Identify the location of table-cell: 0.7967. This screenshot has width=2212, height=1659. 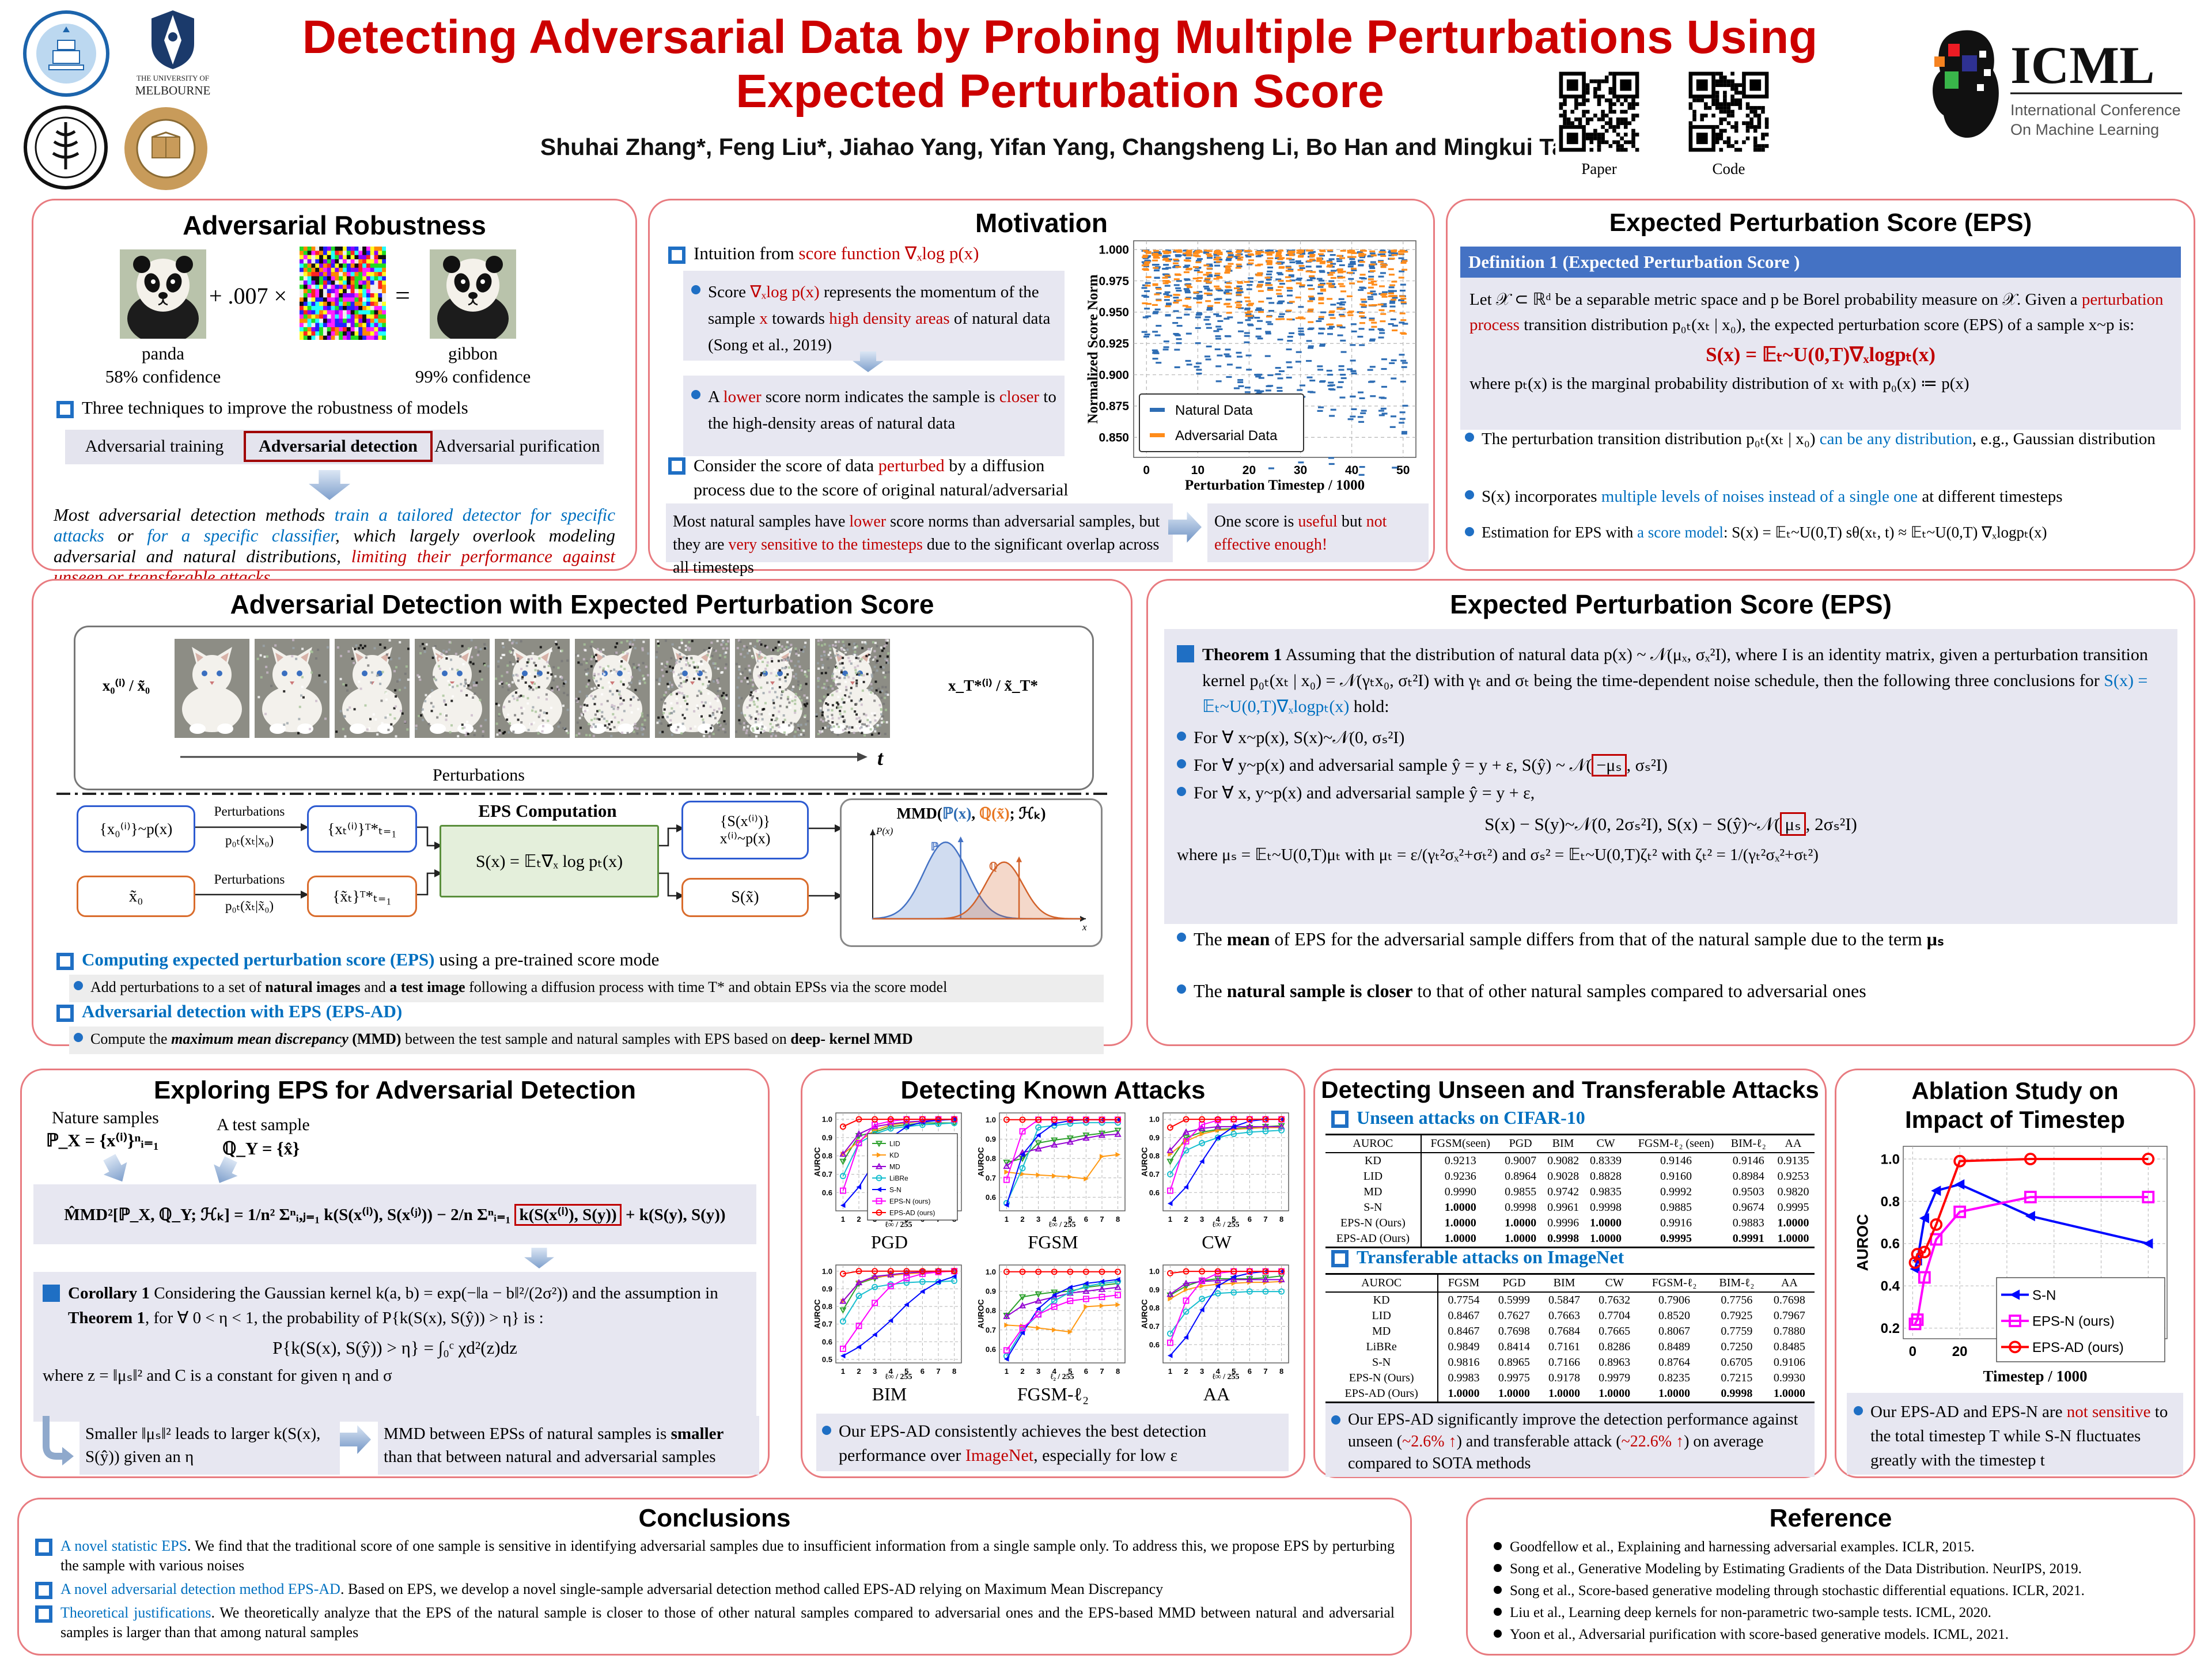
(1789, 1315).